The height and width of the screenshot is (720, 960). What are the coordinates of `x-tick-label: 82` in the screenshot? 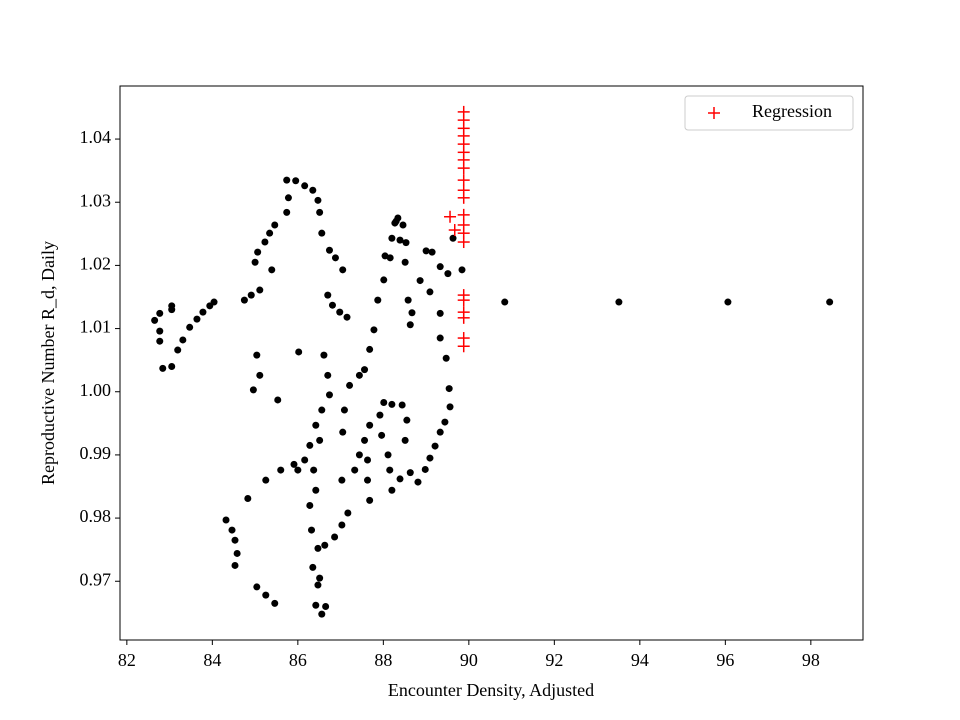 It's located at (127, 660).